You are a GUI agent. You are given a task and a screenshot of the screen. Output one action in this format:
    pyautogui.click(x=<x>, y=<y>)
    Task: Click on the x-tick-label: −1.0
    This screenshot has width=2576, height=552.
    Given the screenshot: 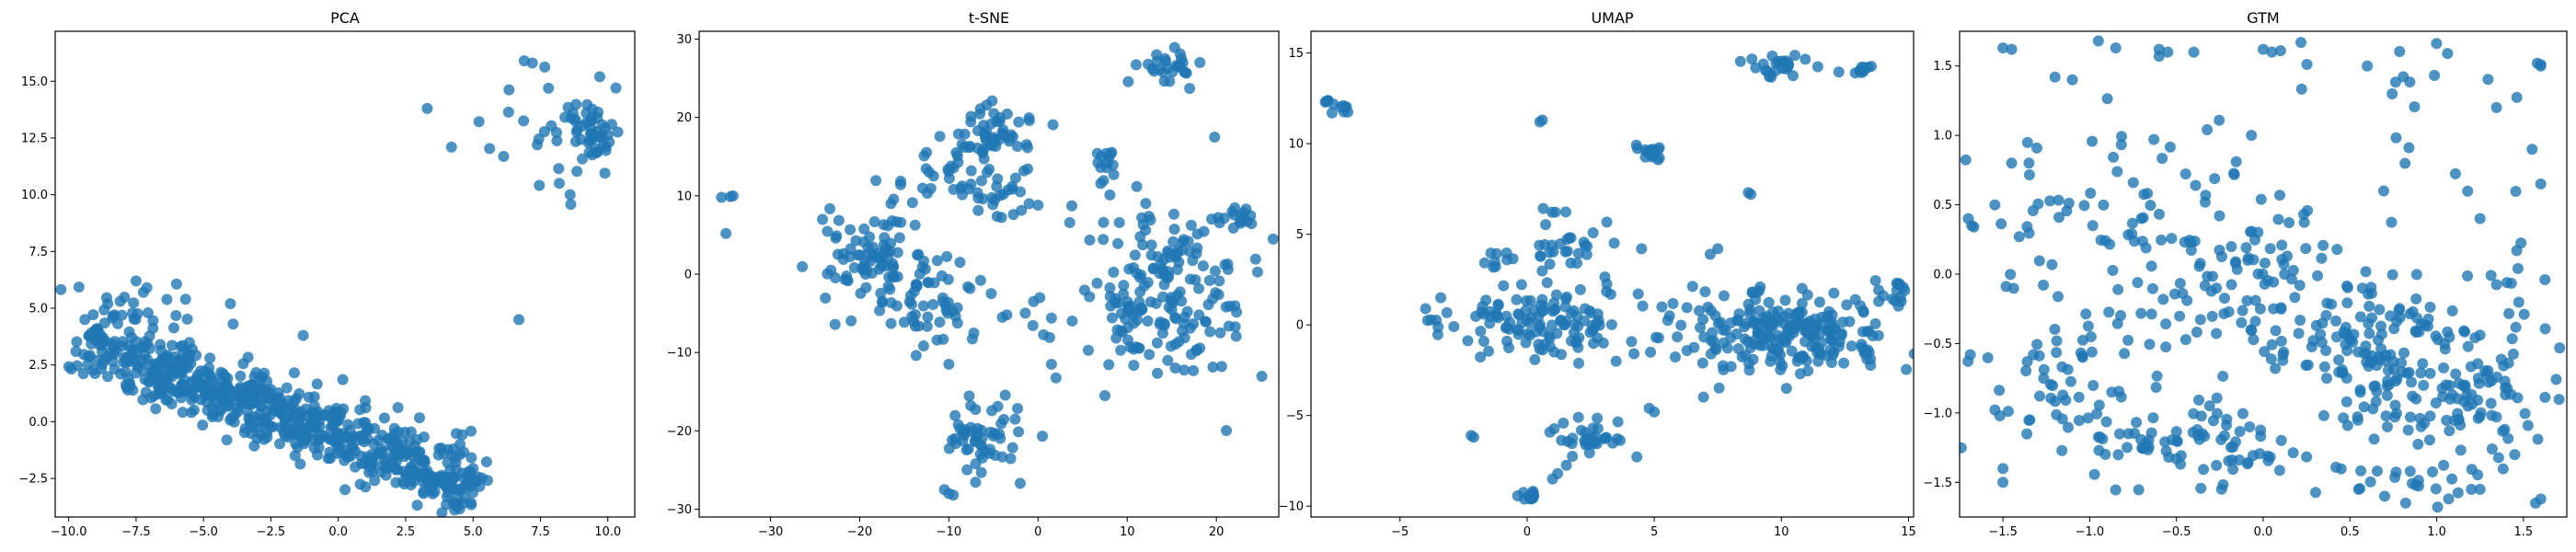 What is the action you would take?
    pyautogui.click(x=2090, y=532)
    